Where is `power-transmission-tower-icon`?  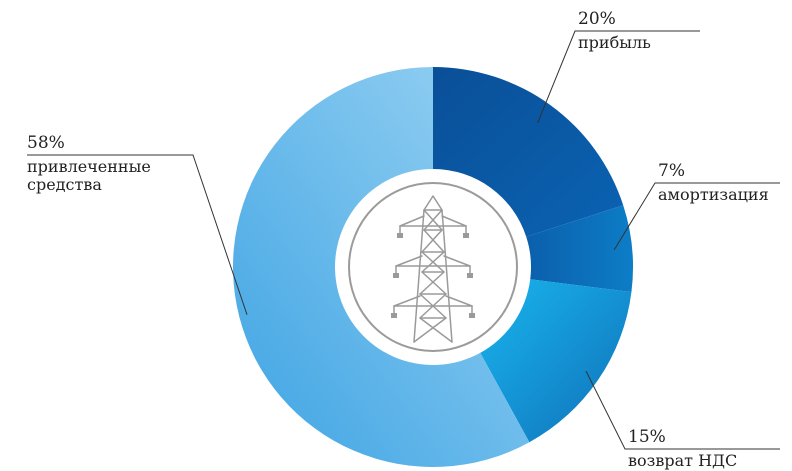 power-transmission-tower-icon is located at coordinates (433, 269).